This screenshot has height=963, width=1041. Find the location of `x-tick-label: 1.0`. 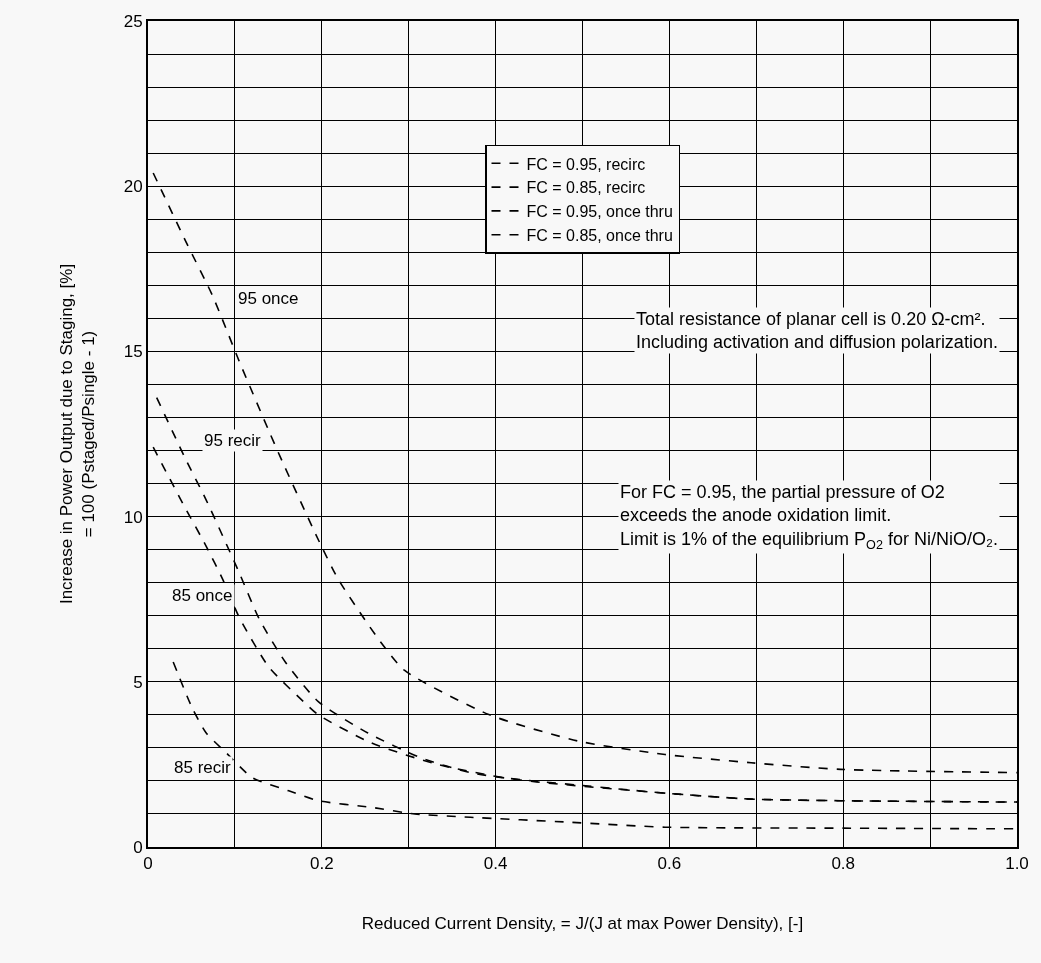

x-tick-label: 1.0 is located at coordinates (1017, 864).